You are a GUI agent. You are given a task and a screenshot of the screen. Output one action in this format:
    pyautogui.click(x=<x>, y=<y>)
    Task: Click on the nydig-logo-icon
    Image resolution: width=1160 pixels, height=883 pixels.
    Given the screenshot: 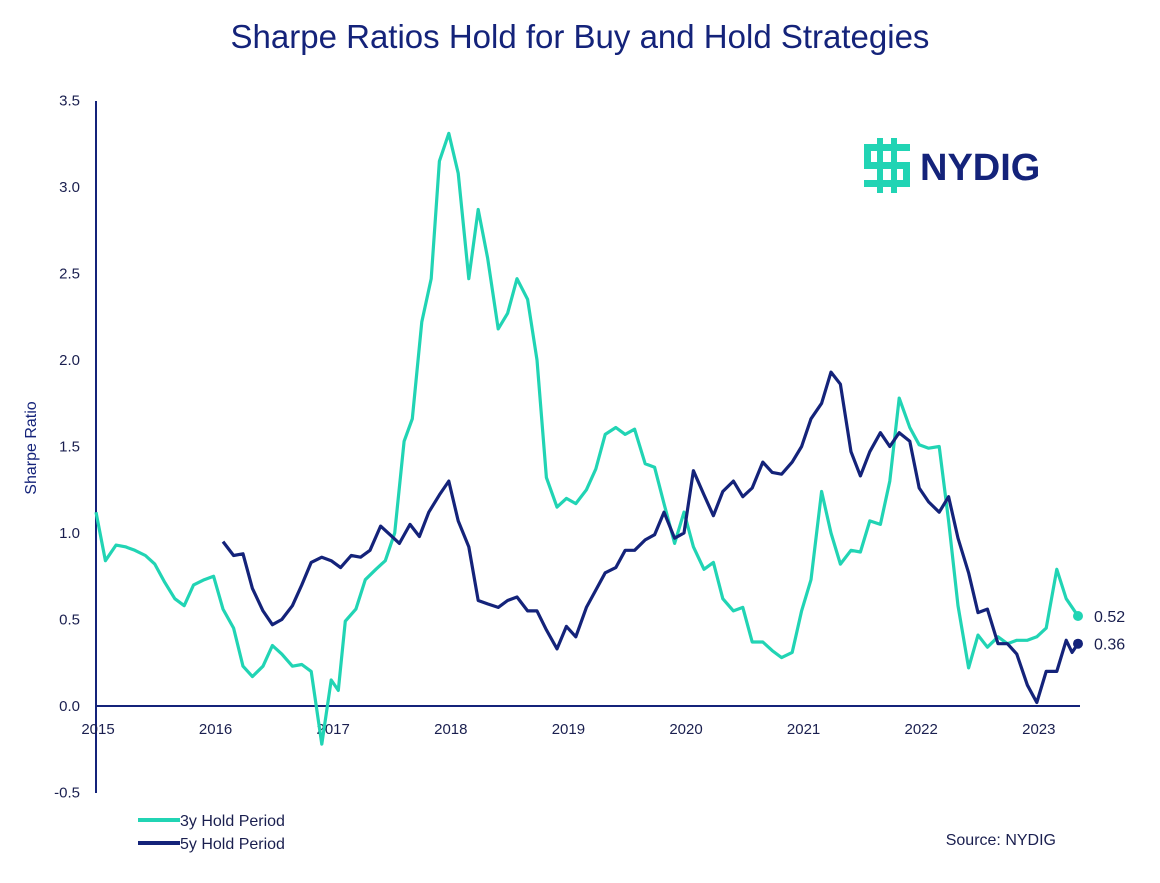 What is the action you would take?
    pyautogui.click(x=887, y=165)
    